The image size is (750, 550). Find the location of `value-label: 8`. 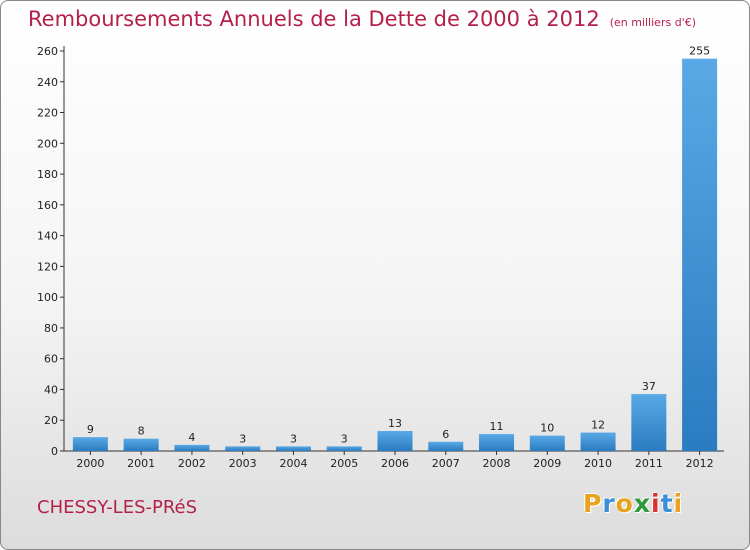

value-label: 8 is located at coordinates (141, 431).